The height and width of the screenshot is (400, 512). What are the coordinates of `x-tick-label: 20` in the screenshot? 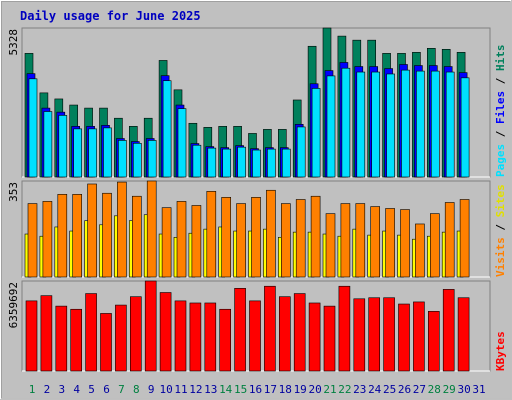 It's located at (314, 389).